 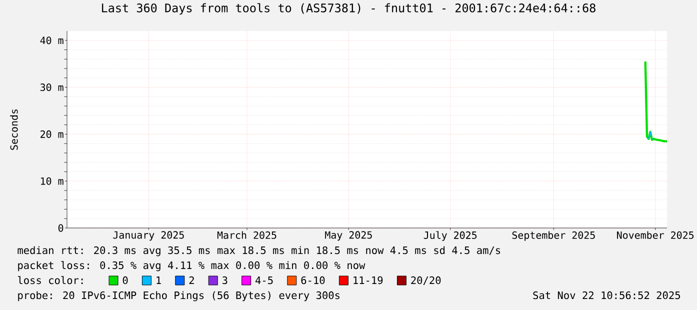 What do you see at coordinates (348, 236) in the screenshot?
I see `x-tick-label: May 2025` at bounding box center [348, 236].